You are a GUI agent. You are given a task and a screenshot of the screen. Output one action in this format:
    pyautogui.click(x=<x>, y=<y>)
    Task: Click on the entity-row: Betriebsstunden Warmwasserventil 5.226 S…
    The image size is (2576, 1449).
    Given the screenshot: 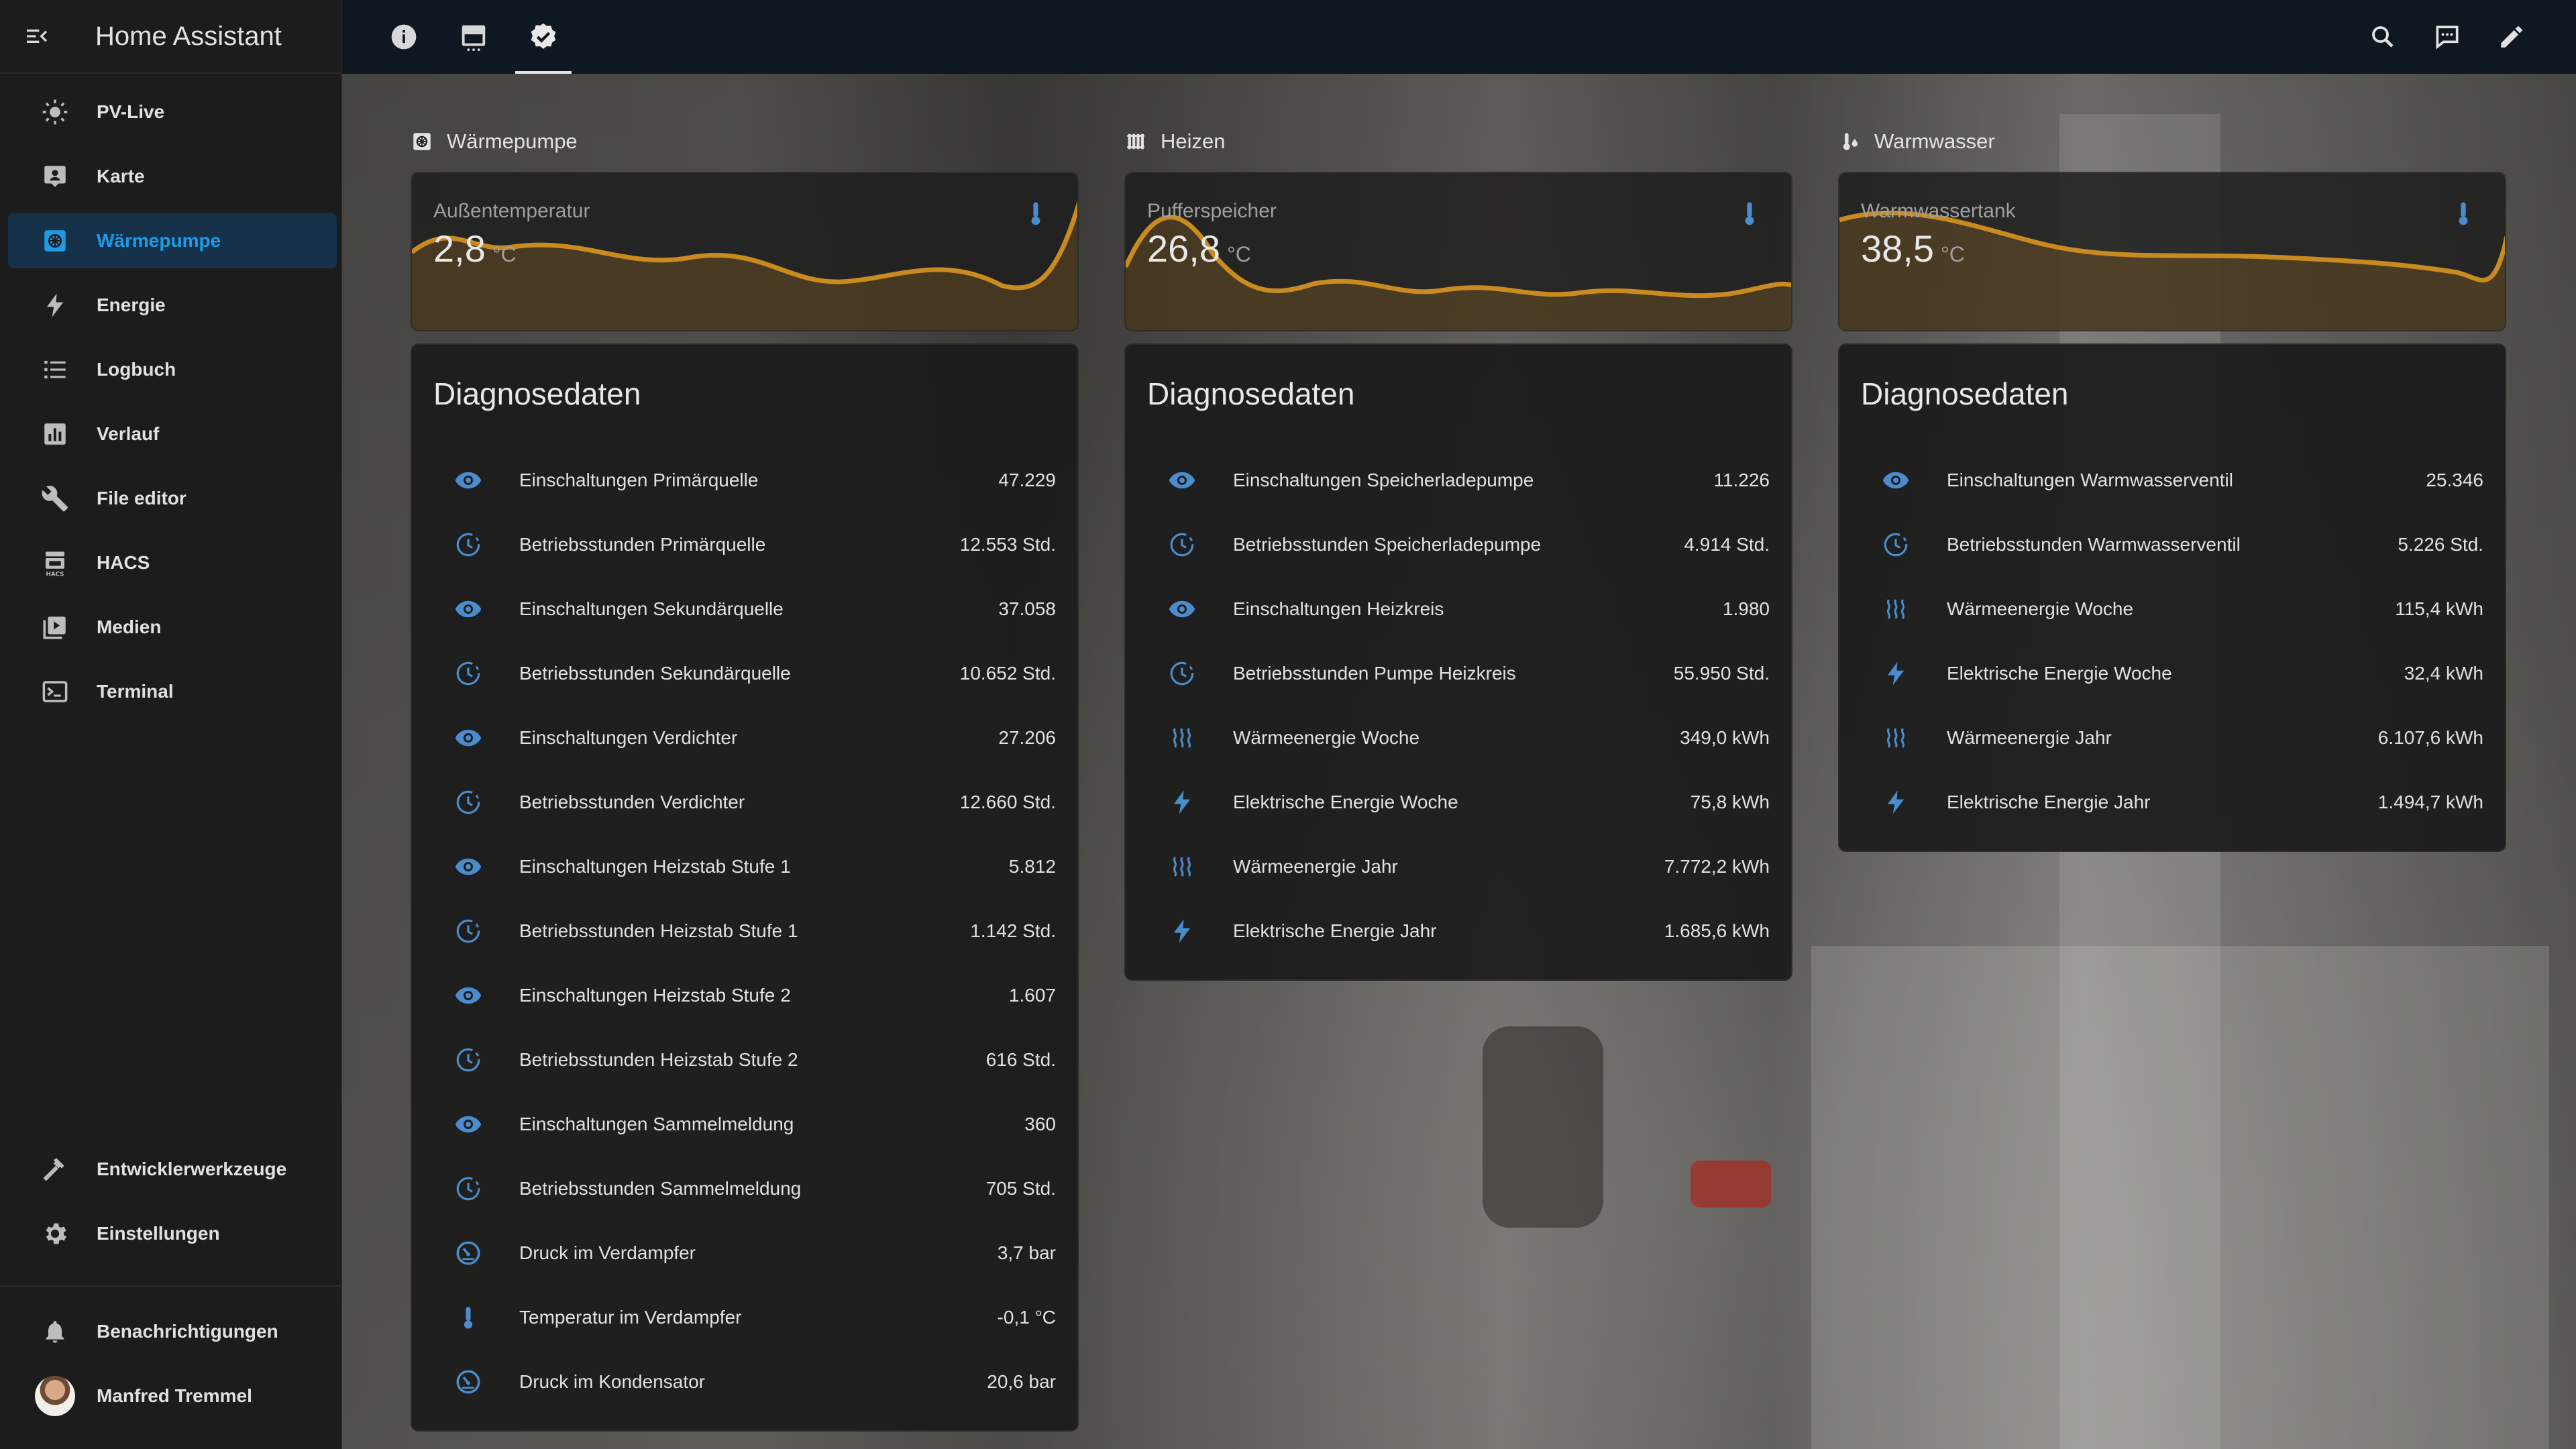 What is the action you would take?
    pyautogui.click(x=2172, y=545)
    